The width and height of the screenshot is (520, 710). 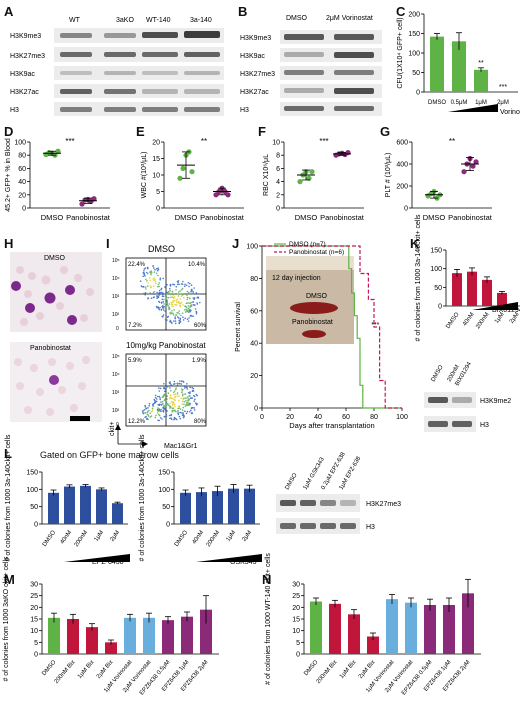 I want to click on panel-i-dots-panobinostat, so click(x=169, y=401).